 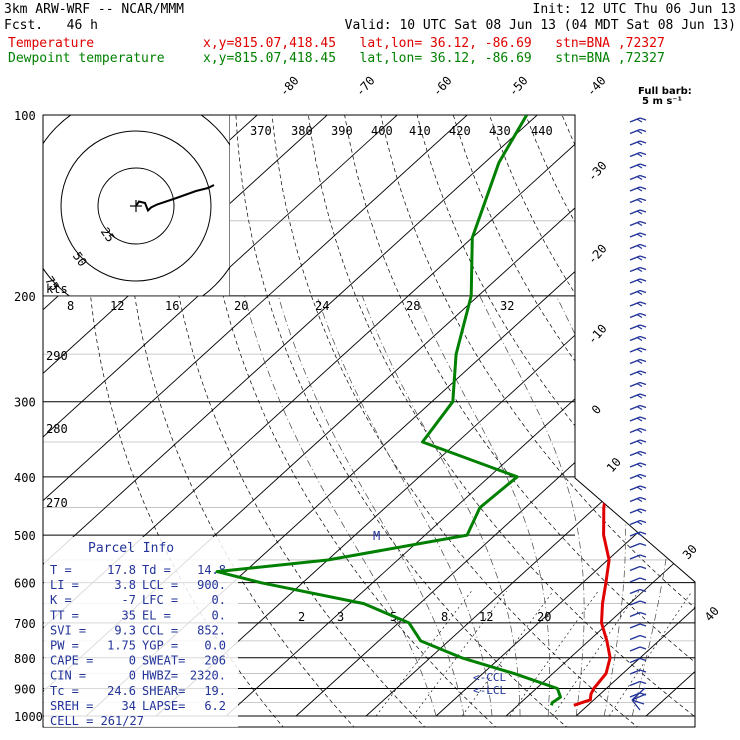 I want to click on parcel-row-value: 0, so click(x=132, y=661).